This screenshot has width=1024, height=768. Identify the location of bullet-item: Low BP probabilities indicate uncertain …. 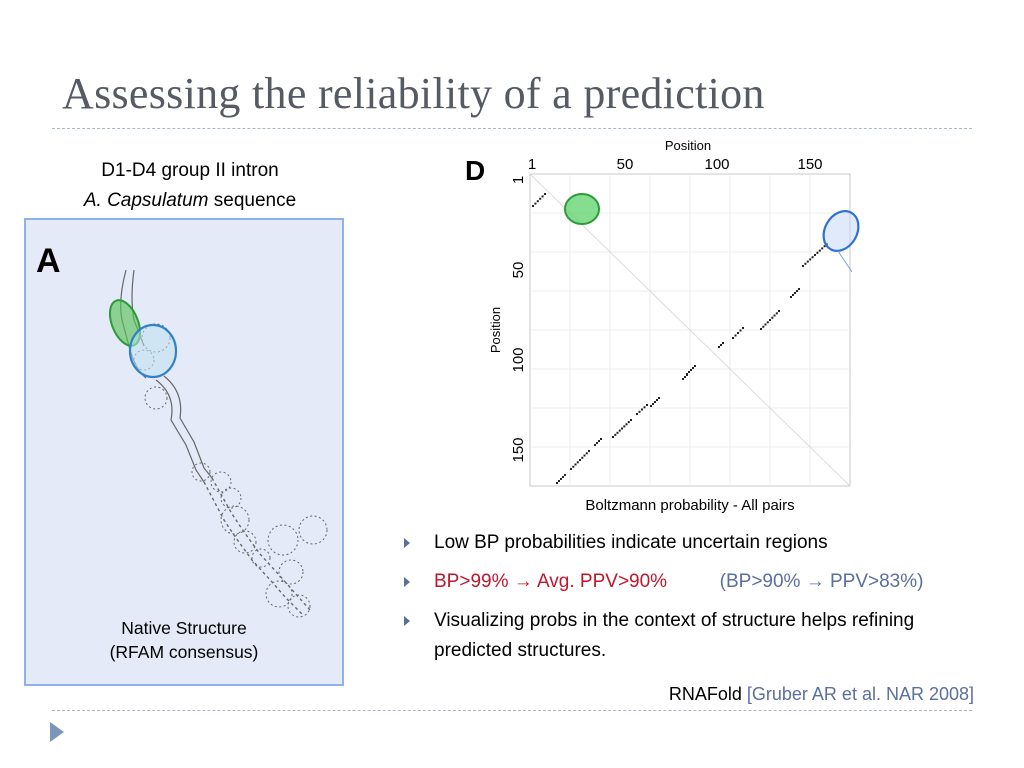
(704, 543).